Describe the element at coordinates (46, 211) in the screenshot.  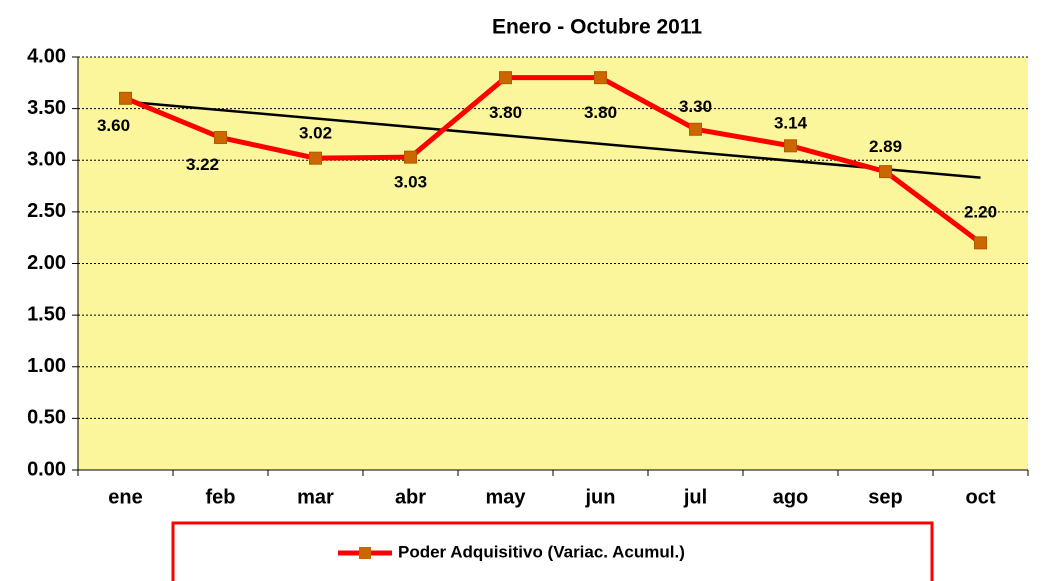
I see `y-tick-label: 2.50` at that location.